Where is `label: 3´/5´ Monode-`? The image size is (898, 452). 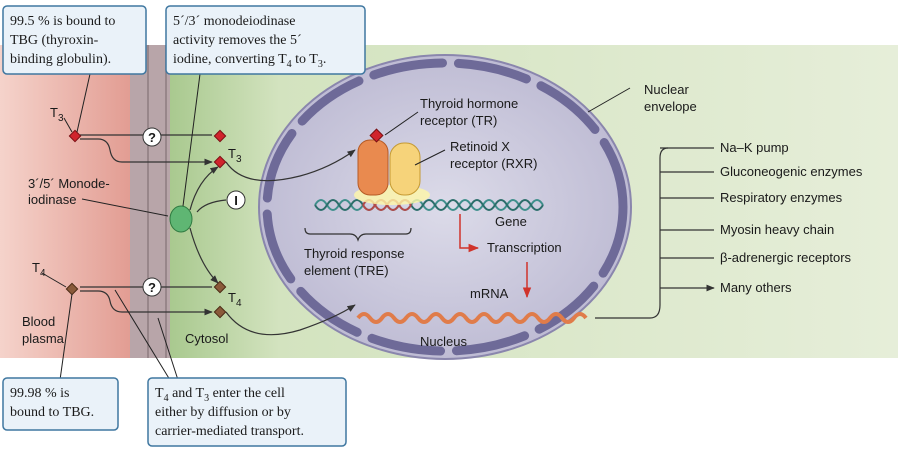
label: 3´/5´ Monode- is located at coordinates (69, 183).